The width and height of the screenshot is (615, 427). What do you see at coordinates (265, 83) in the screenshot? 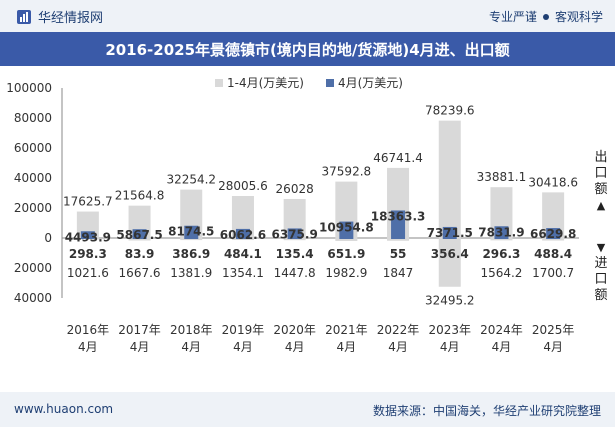
I see `legend-label-cumulative: 1-4月(万美元)` at bounding box center [265, 83].